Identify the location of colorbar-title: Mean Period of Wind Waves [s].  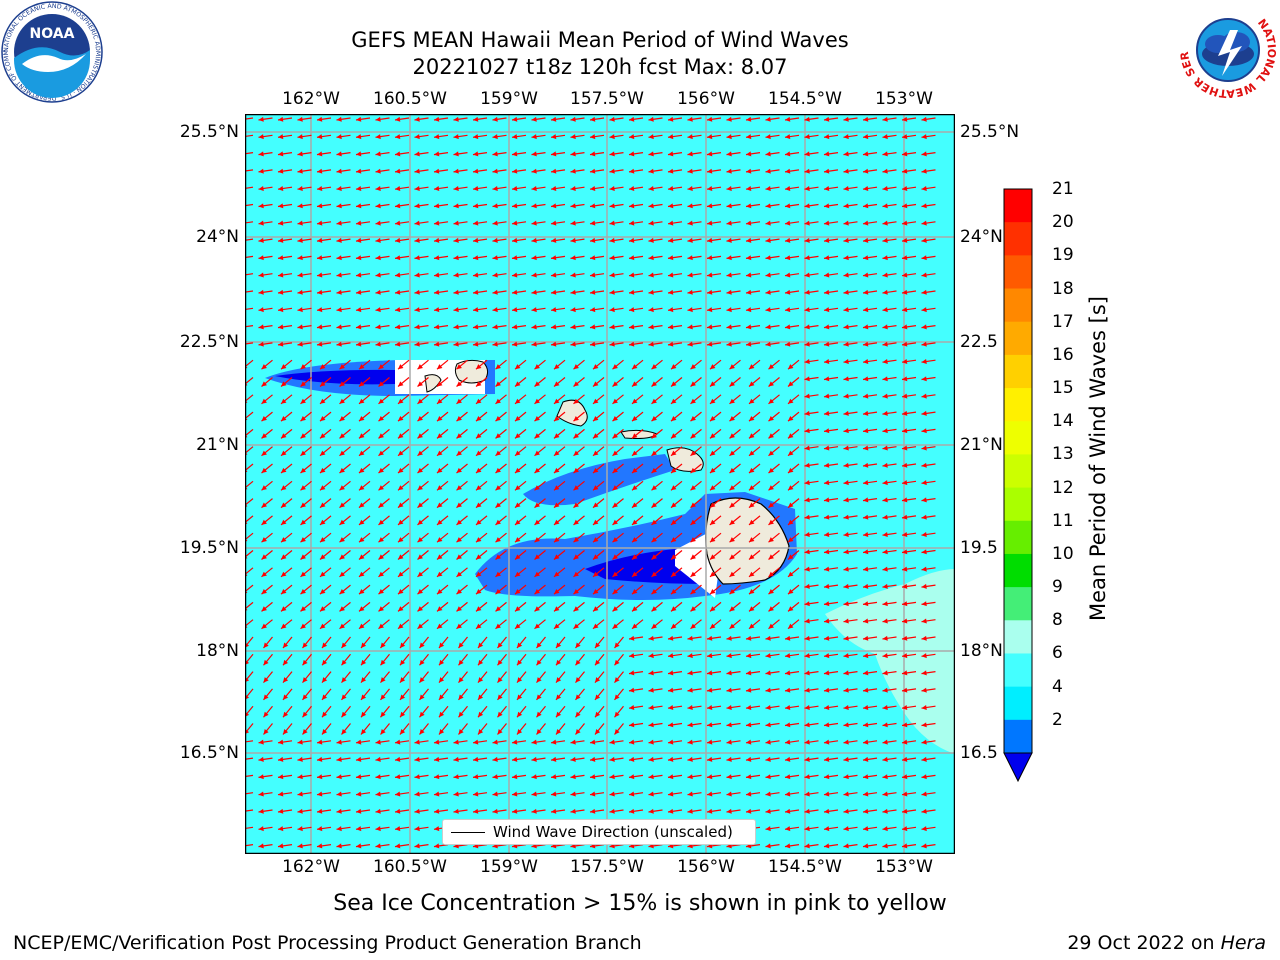
(1098, 458).